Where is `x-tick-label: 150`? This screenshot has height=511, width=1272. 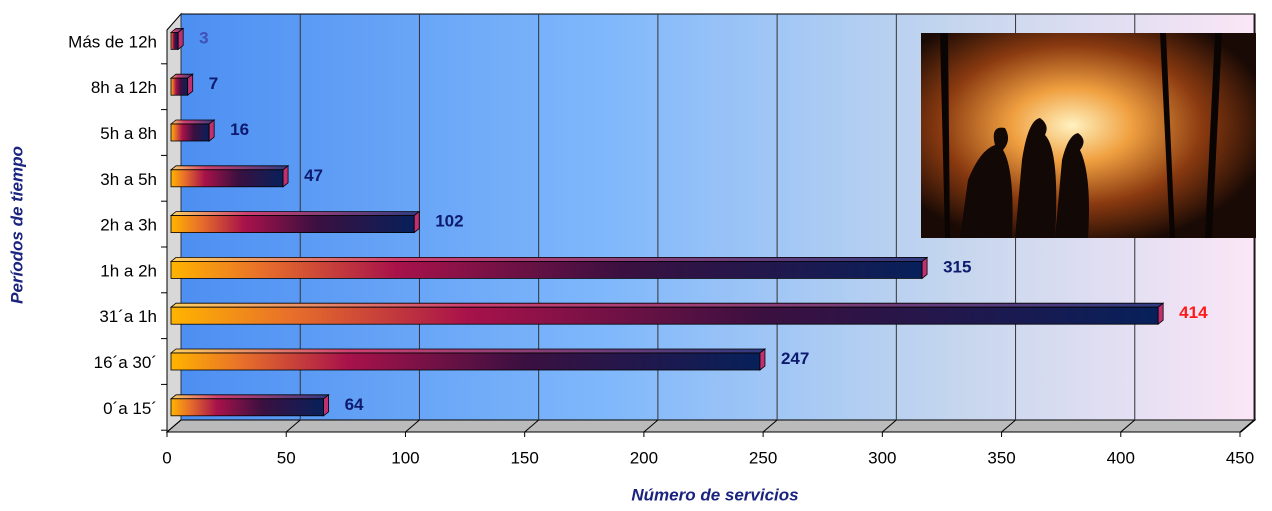
x-tick-label: 150 is located at coordinates (524, 457).